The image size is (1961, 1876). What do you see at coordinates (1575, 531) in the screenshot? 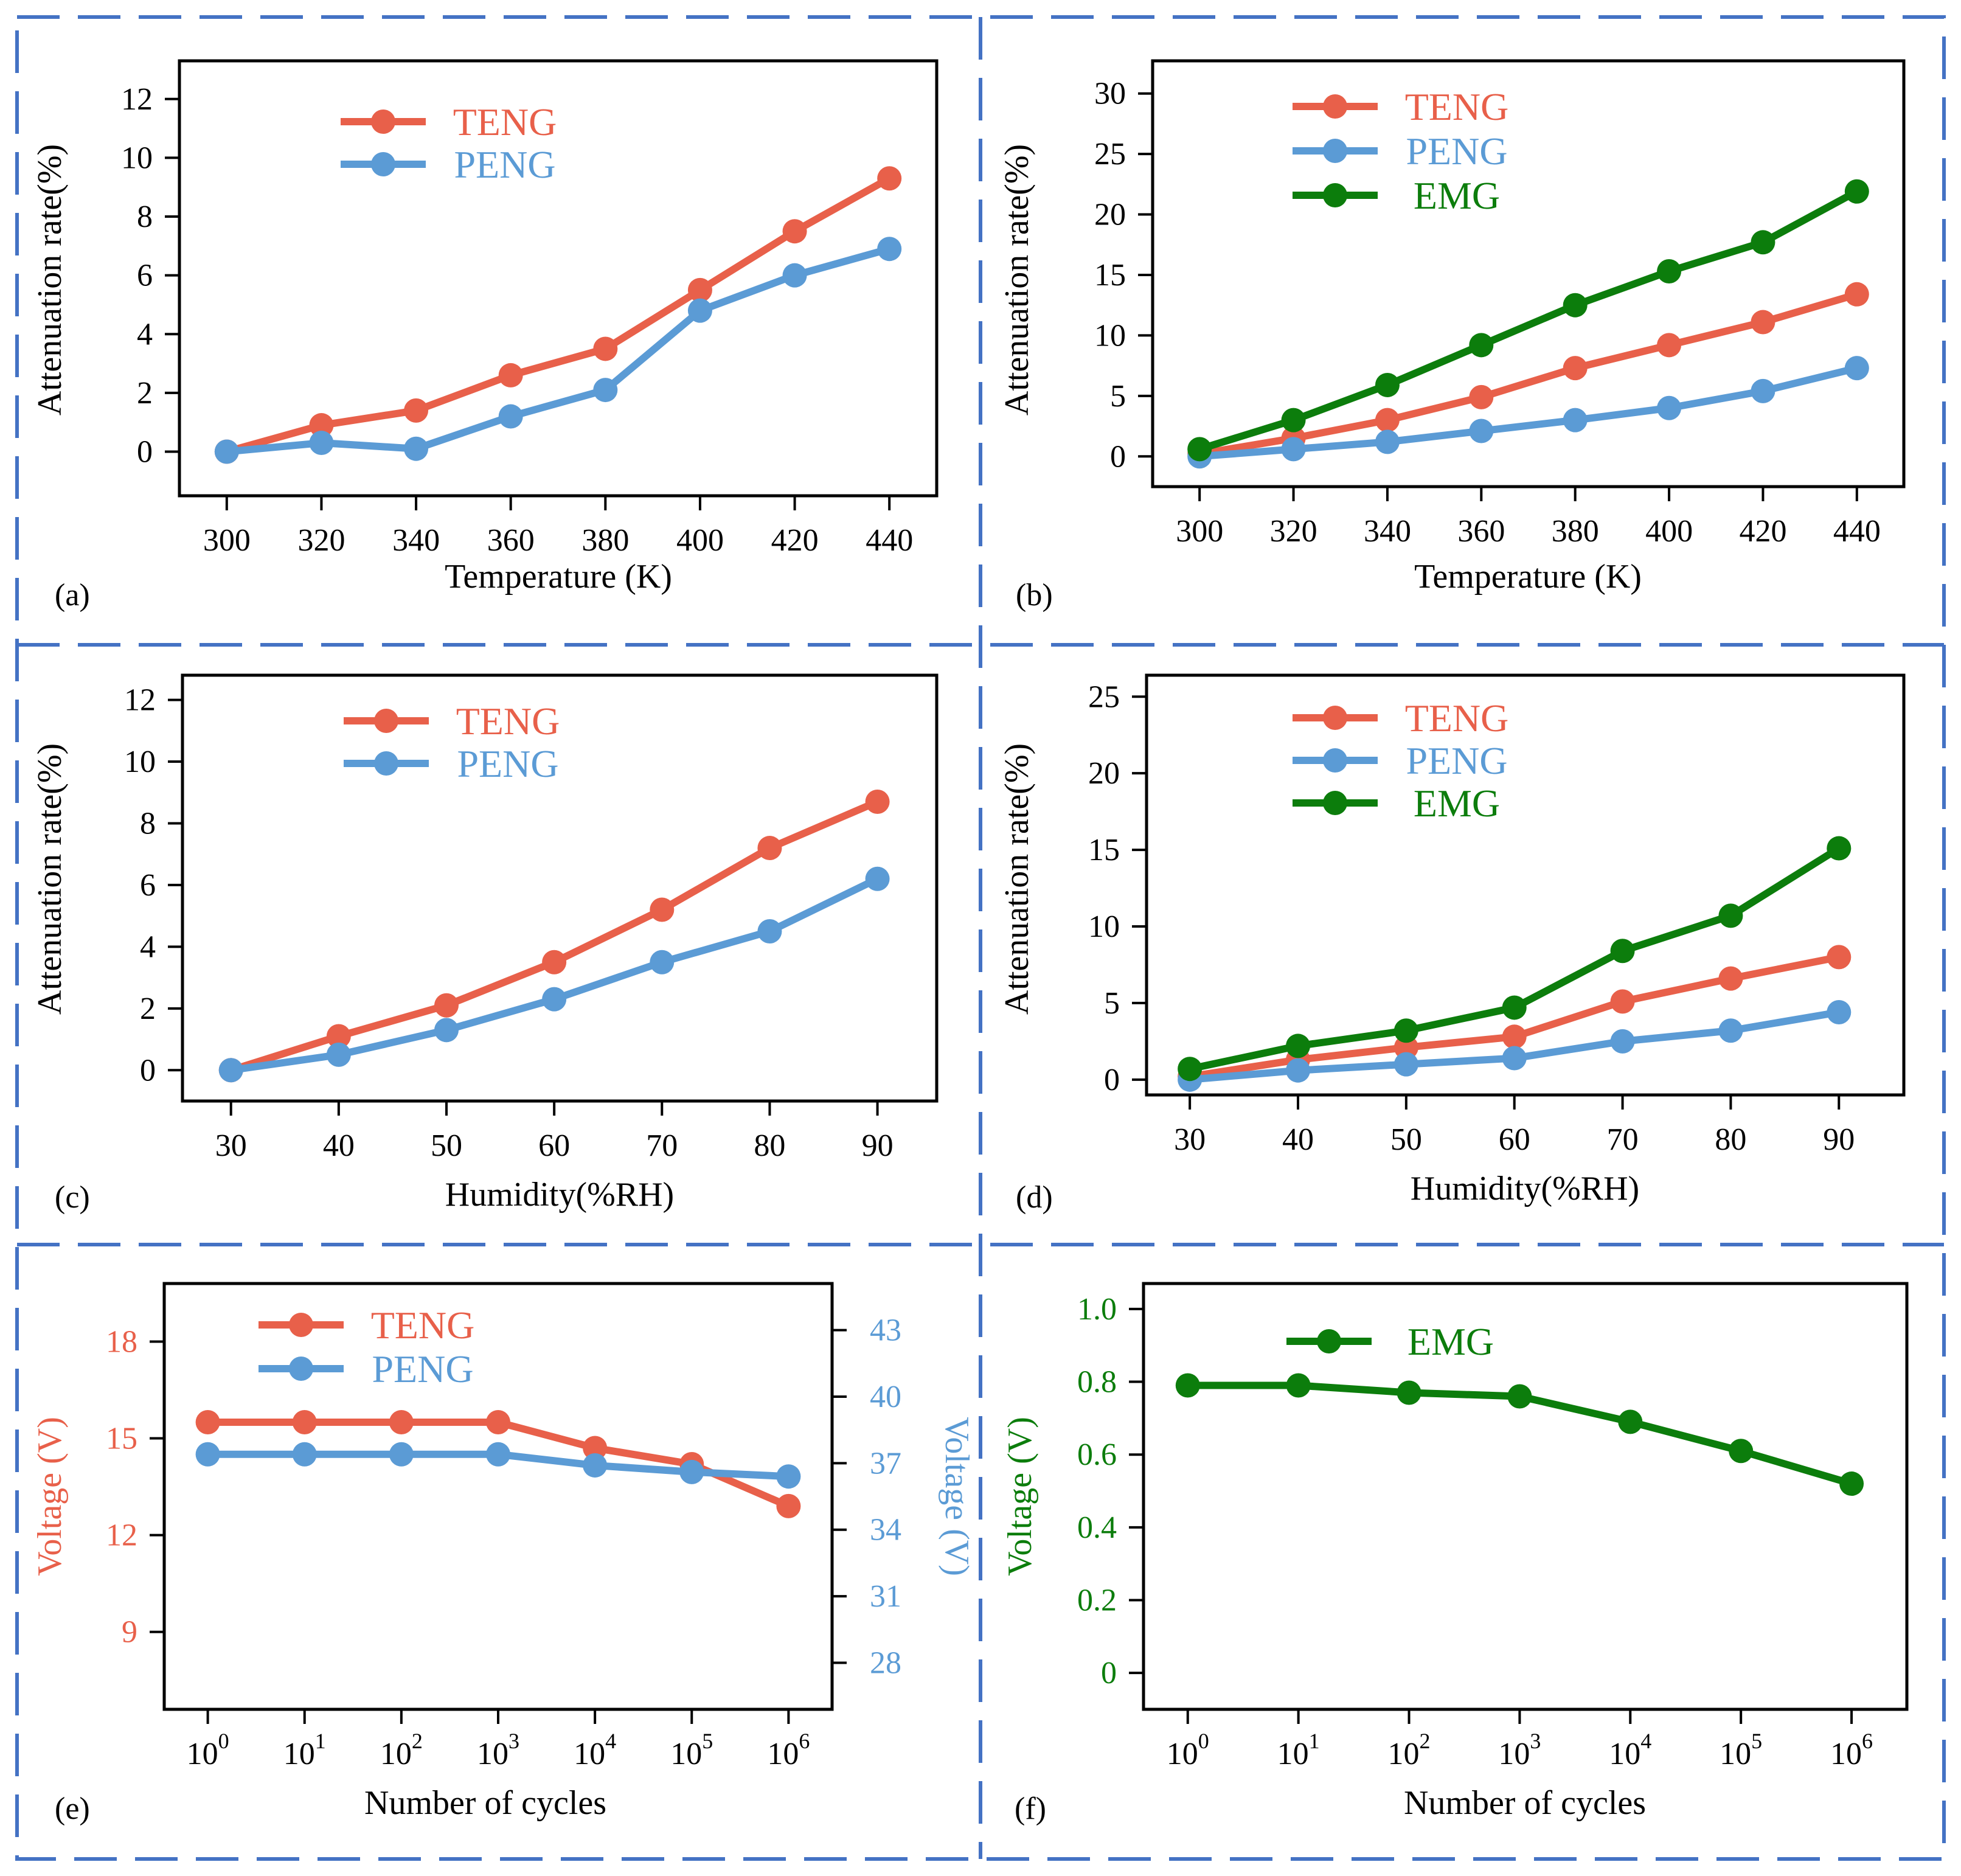
I see `x-tick-label: 380` at bounding box center [1575, 531].